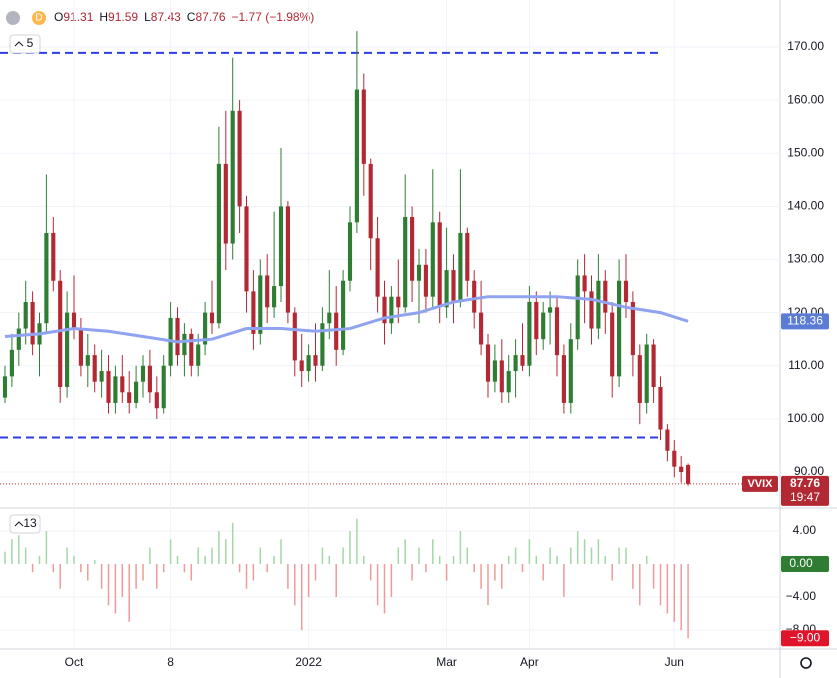 The image size is (837, 678). What do you see at coordinates (805, 99) in the screenshot?
I see `y-tick-label: 160.00` at bounding box center [805, 99].